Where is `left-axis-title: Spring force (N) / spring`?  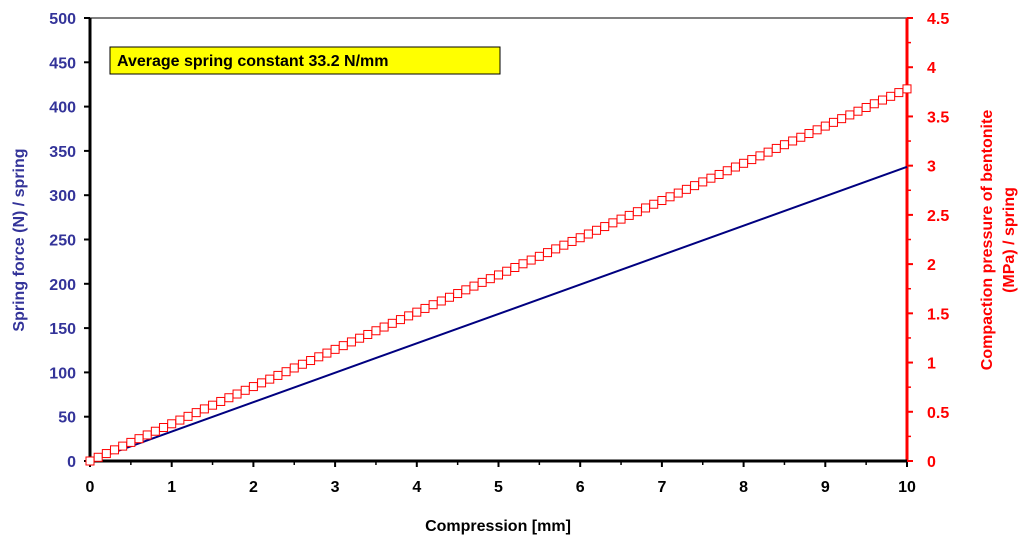
left-axis-title: Spring force (N) / spring is located at coordinates (19, 239).